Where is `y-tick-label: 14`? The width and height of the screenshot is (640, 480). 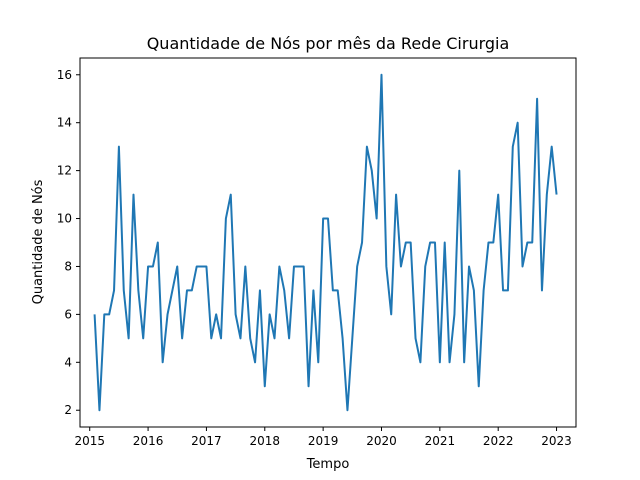
y-tick-label: 14 is located at coordinates (64, 123).